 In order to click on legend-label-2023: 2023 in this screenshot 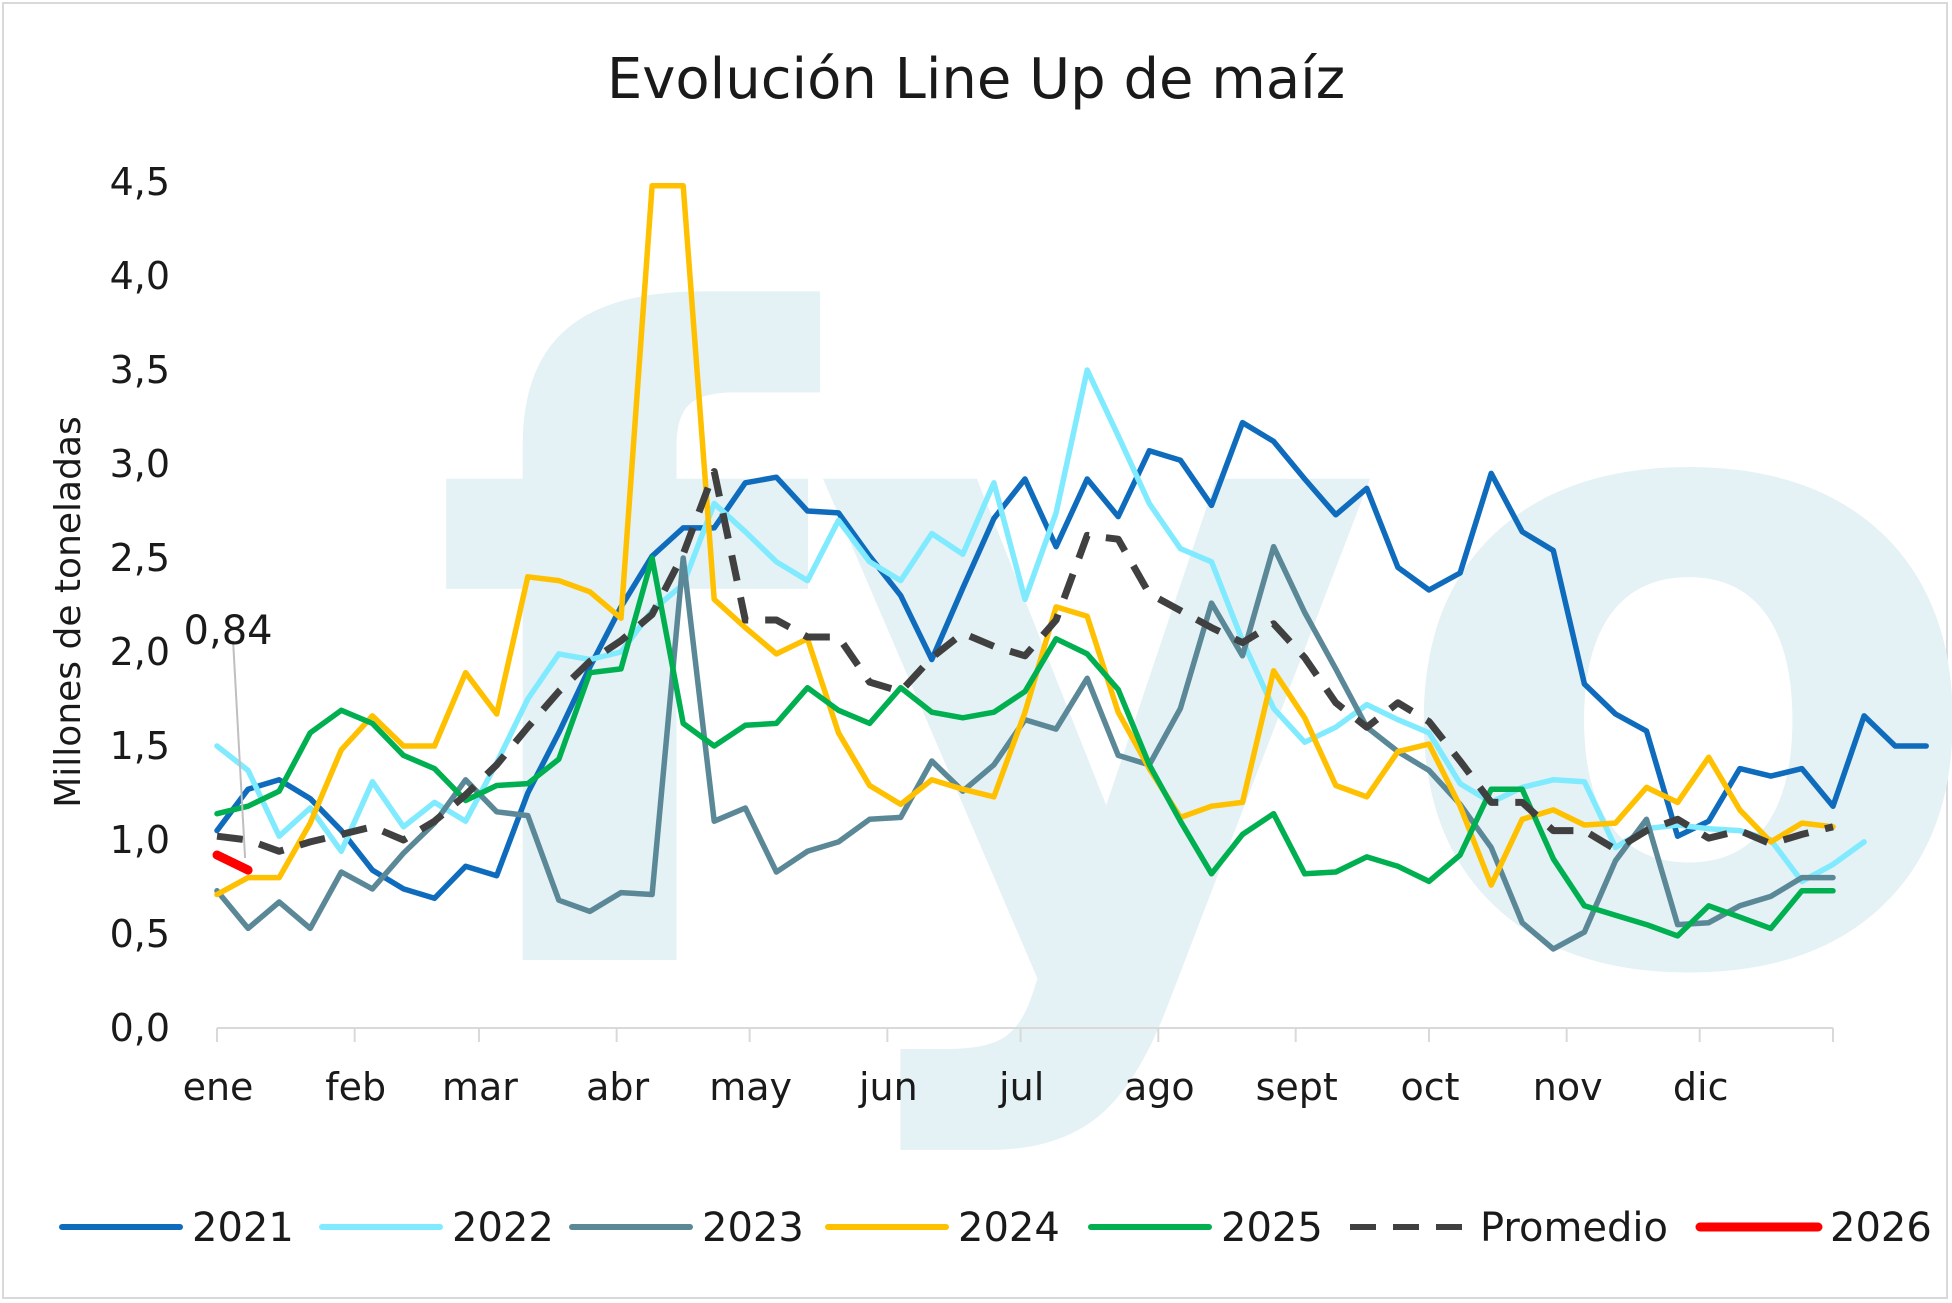, I will do `click(753, 1228)`.